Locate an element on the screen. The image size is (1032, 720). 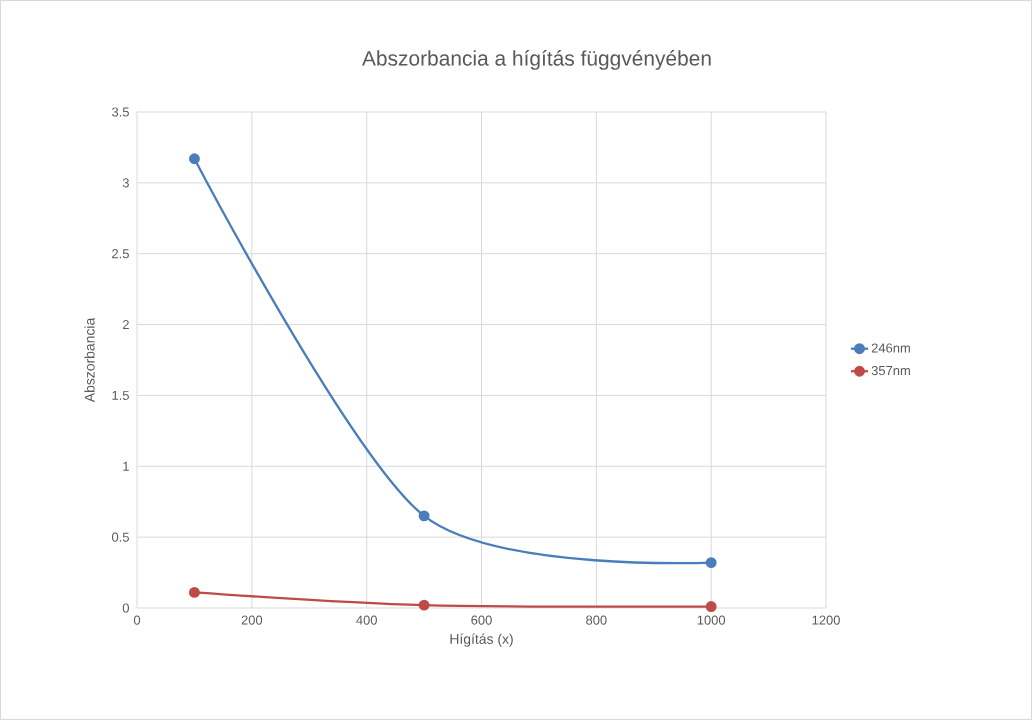
x-axis-title: Hígítás (x) is located at coordinates (481, 640).